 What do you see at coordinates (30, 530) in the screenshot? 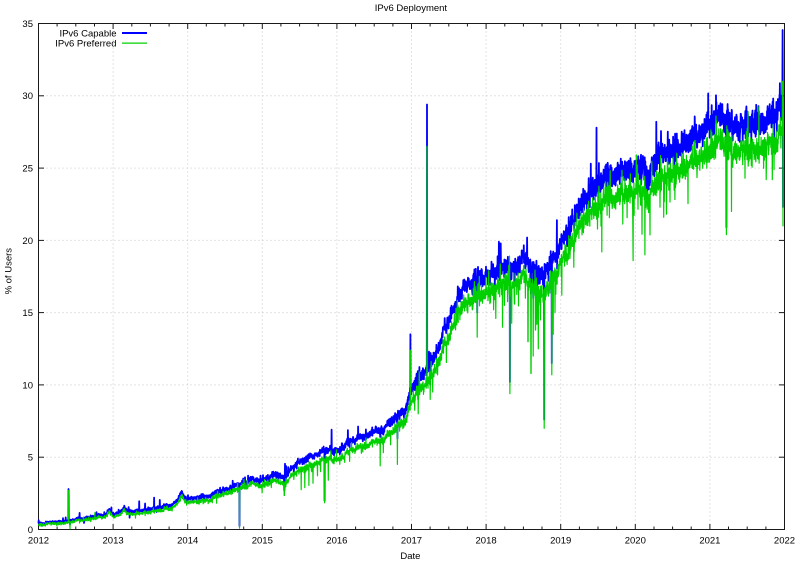
I see `svg-text: 0` at bounding box center [30, 530].